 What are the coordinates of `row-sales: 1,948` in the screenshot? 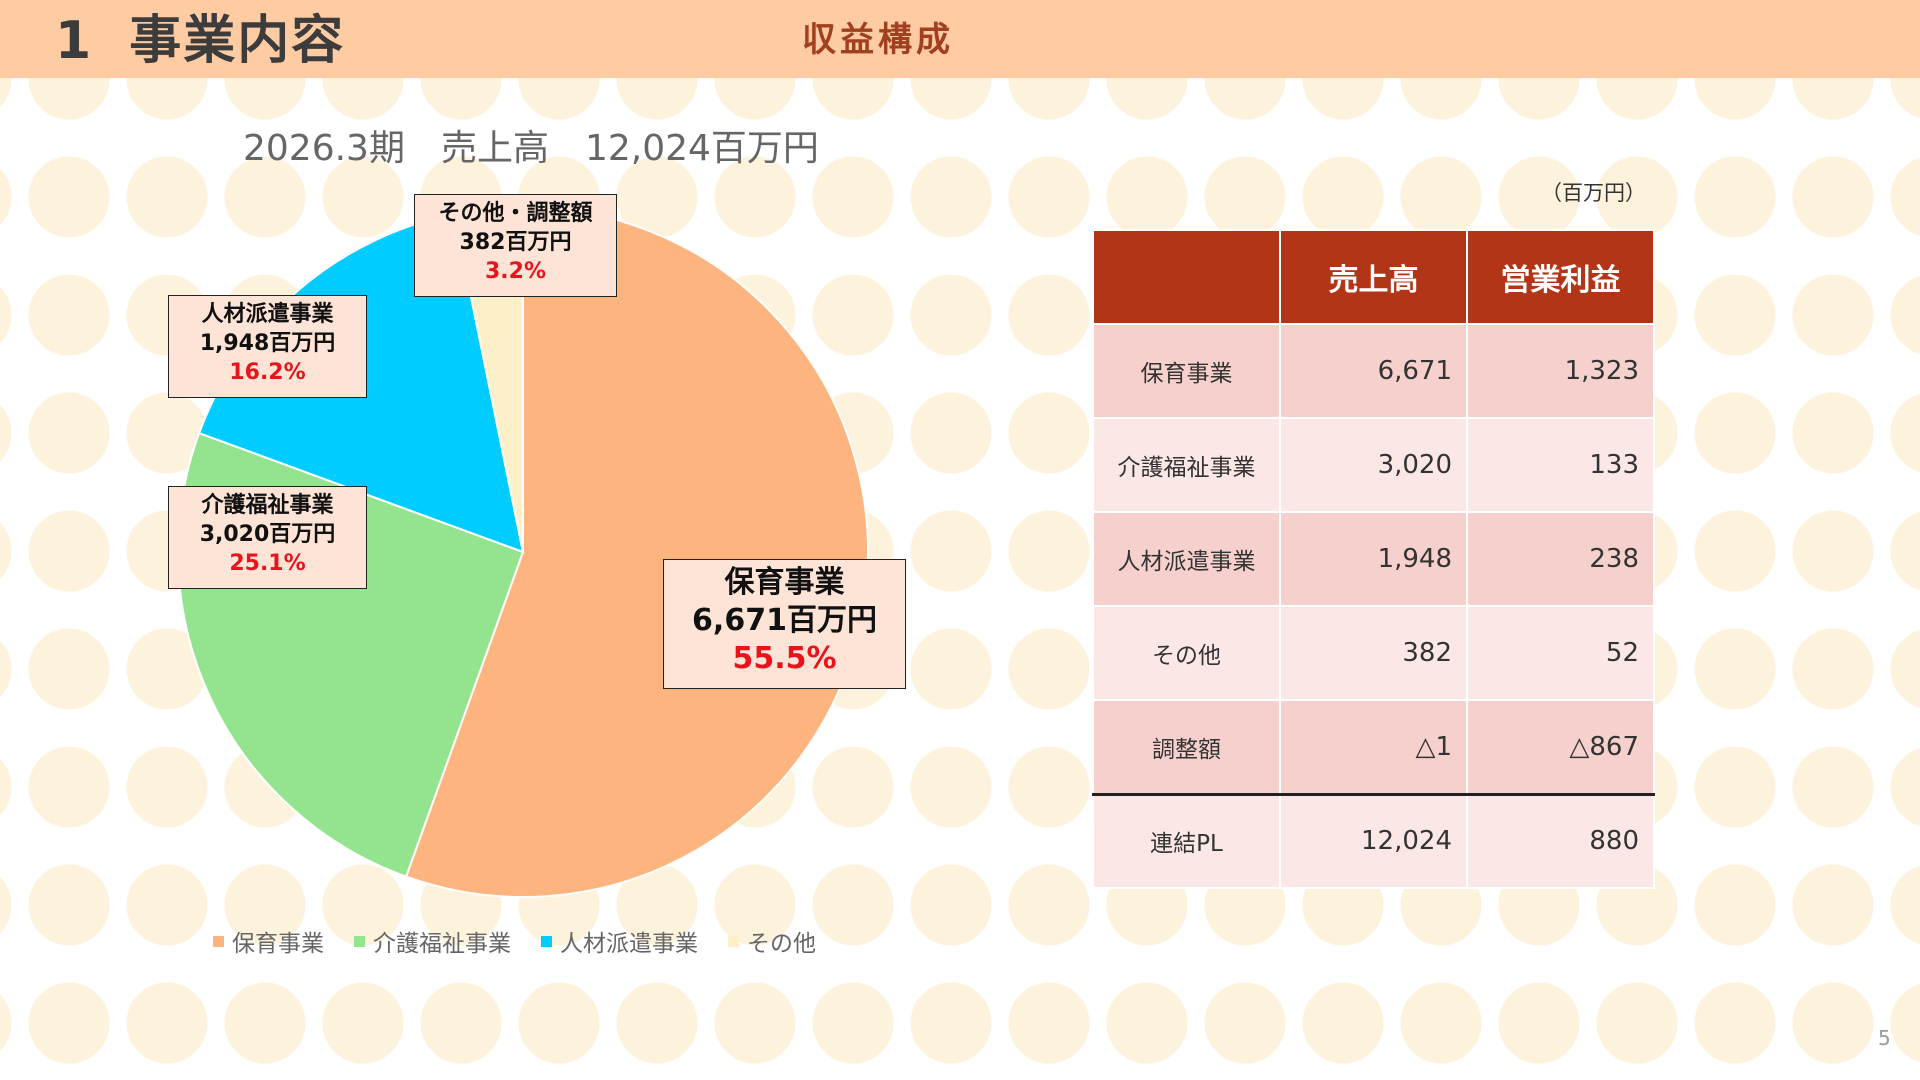 It's located at (1373, 559).